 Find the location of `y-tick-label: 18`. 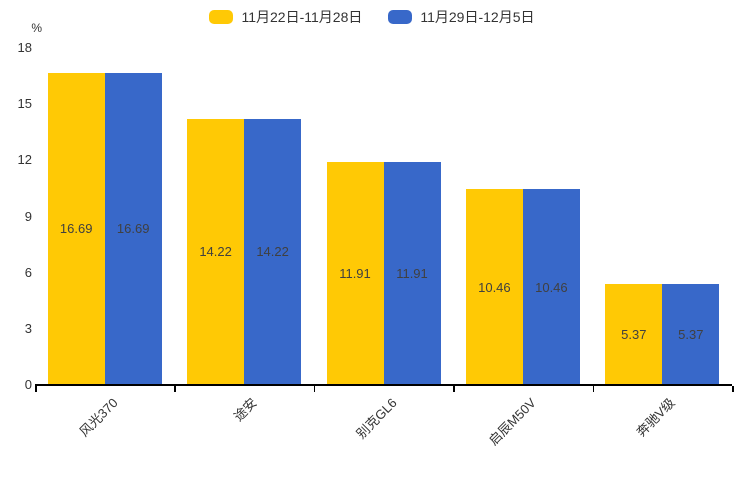

y-tick-label: 18 is located at coordinates (24, 47).